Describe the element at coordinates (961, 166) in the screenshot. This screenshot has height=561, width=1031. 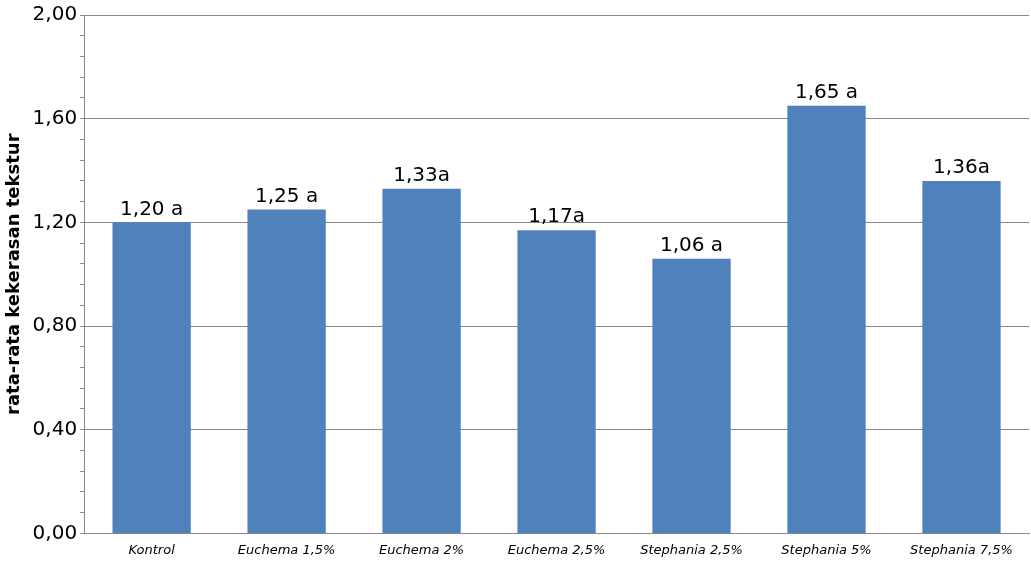
I see `data-label: 1,36a` at that location.